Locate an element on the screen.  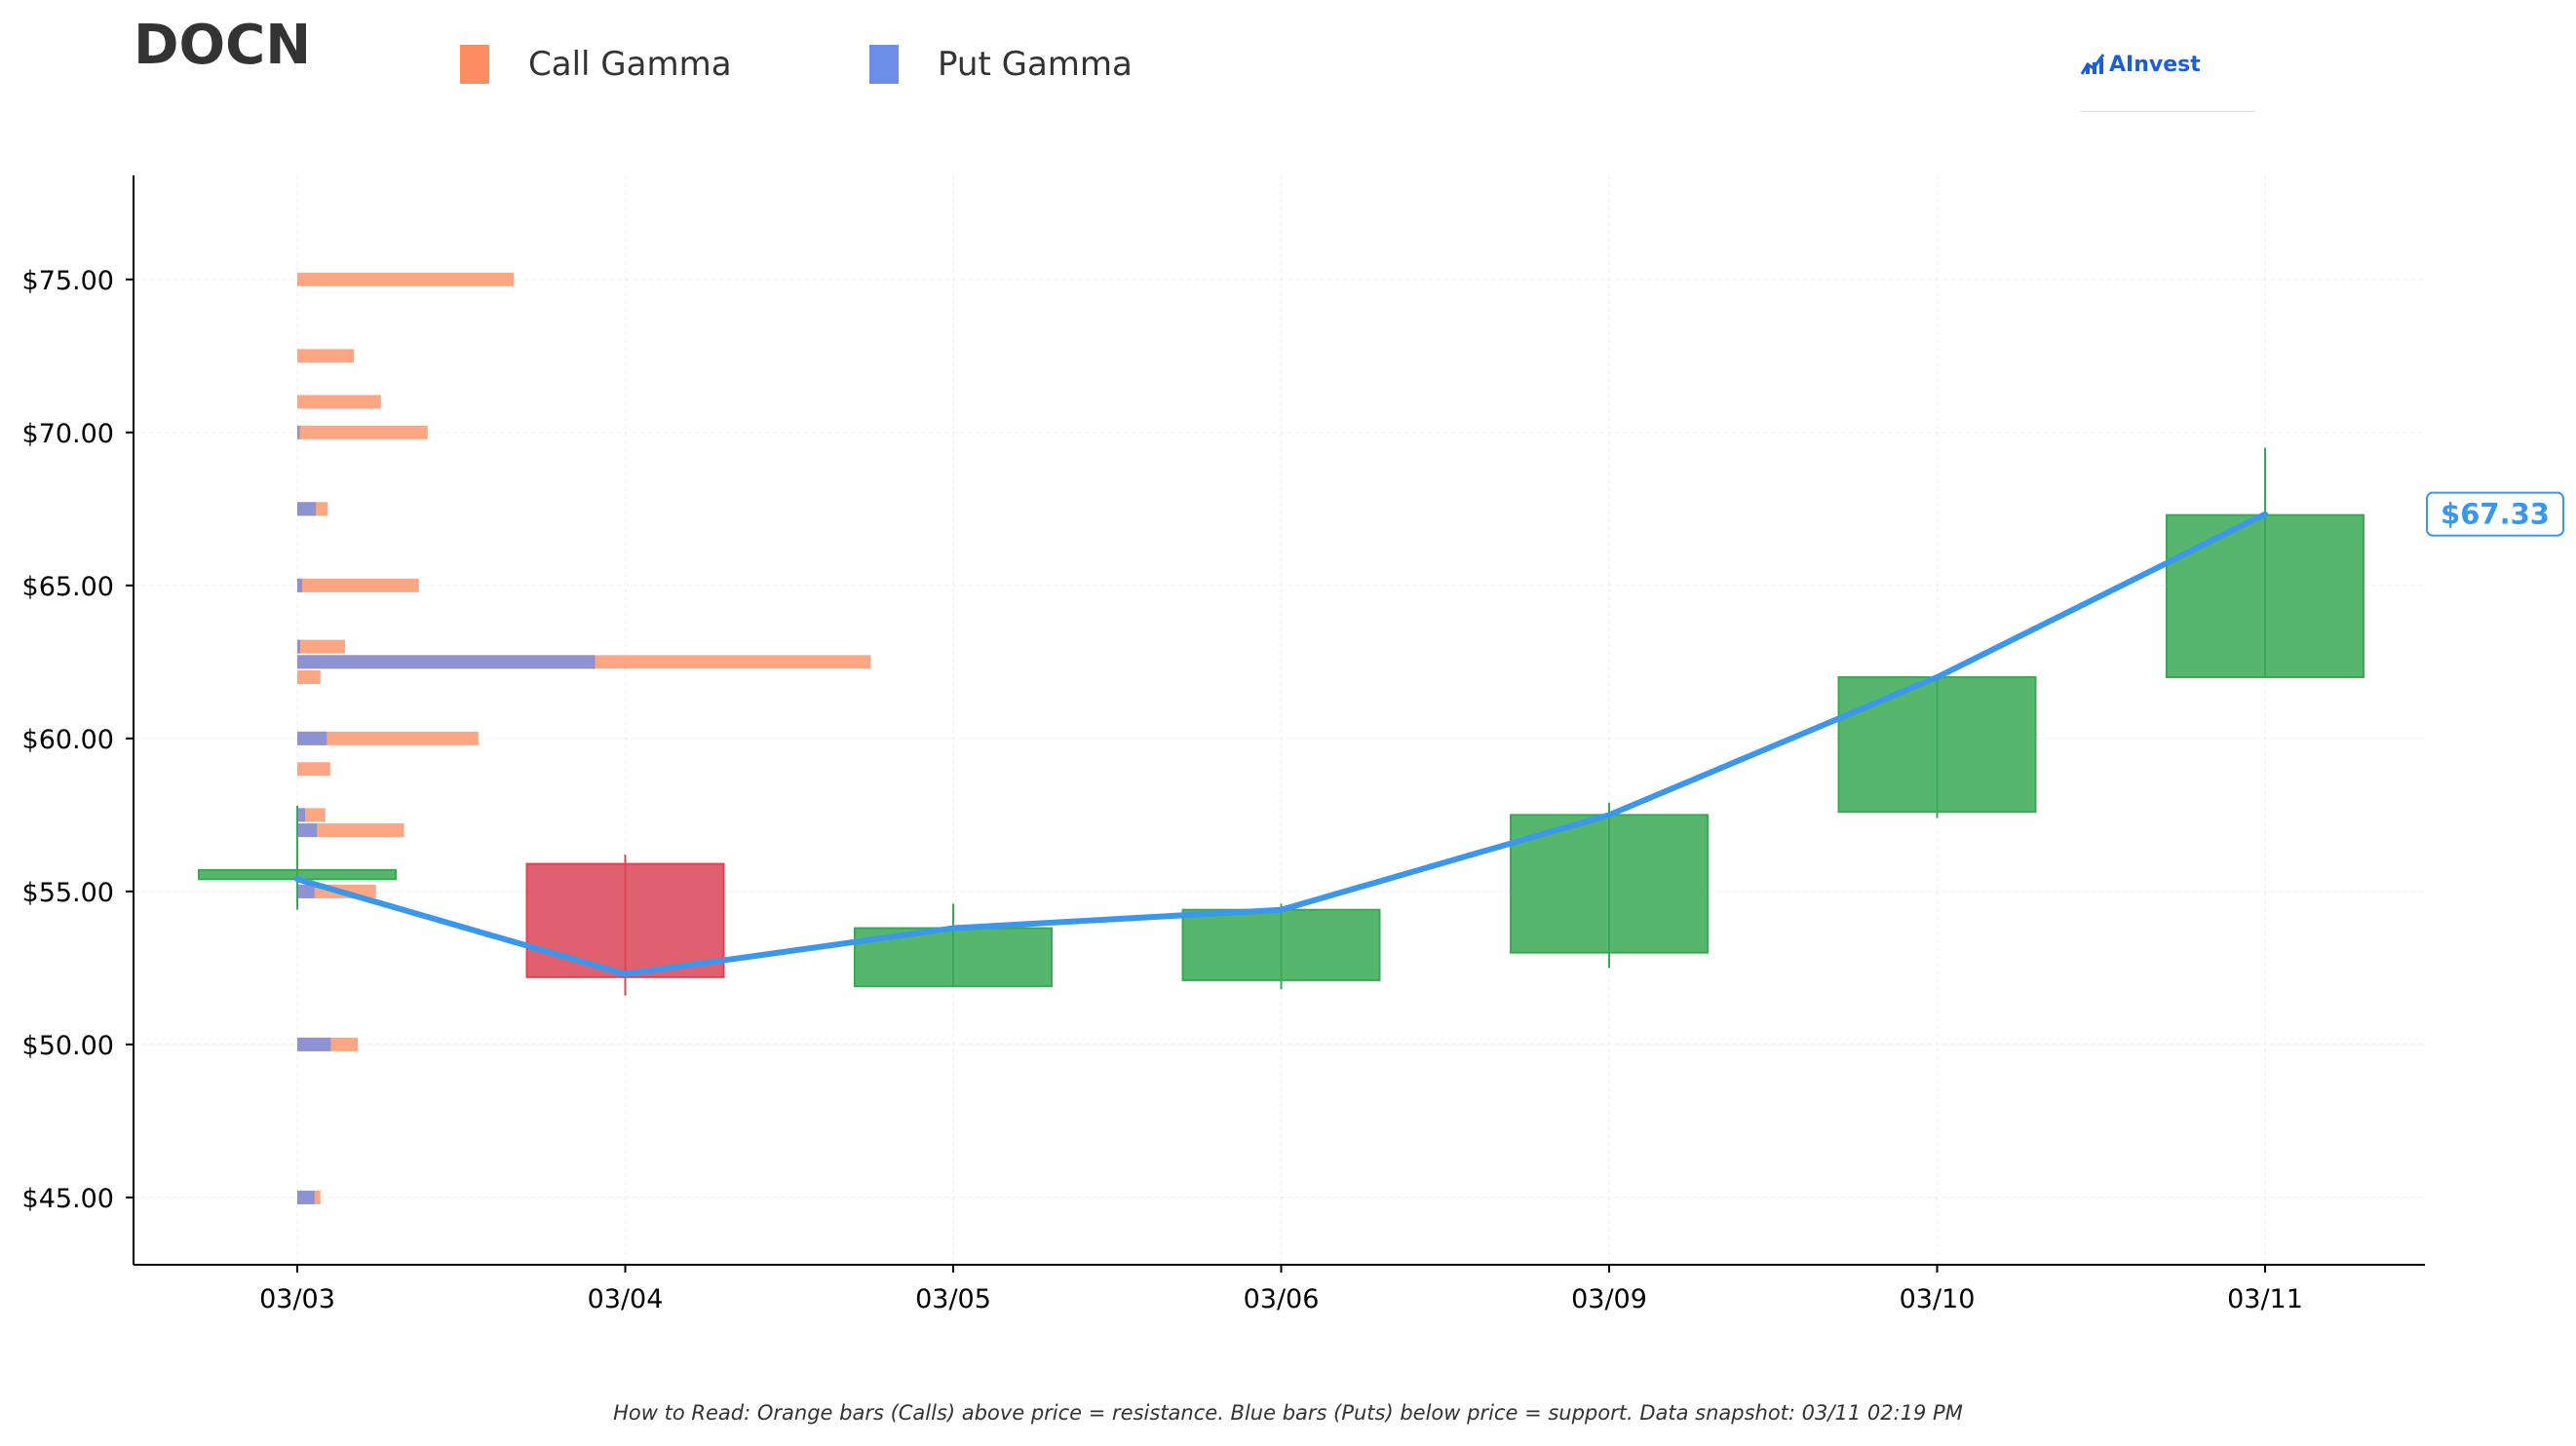
legend-call: Call Gamma is located at coordinates (596, 64).